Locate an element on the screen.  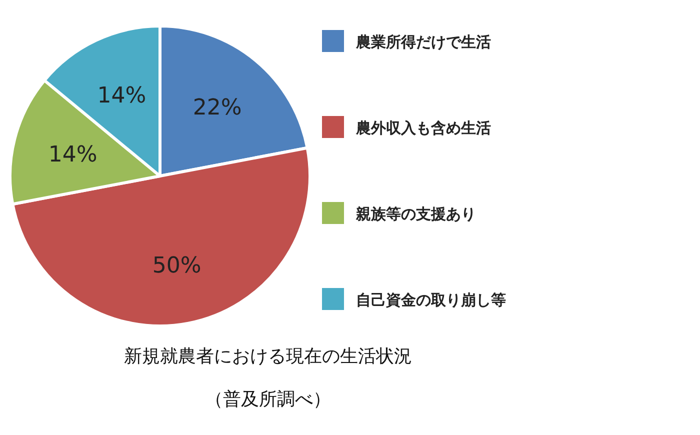
legend-label: 農外収入も含め生活 is located at coordinates (423, 128).